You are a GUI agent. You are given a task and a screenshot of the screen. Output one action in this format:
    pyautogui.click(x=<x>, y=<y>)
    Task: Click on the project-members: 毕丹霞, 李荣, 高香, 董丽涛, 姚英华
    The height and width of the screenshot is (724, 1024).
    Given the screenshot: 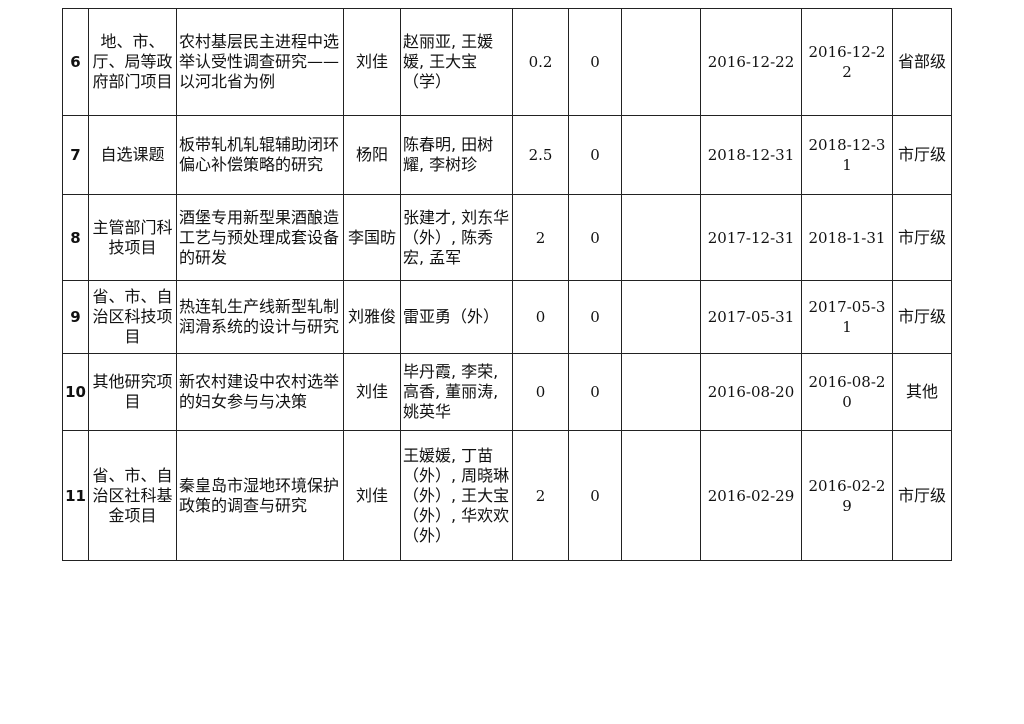 What is the action you would take?
    pyautogui.click(x=456, y=392)
    